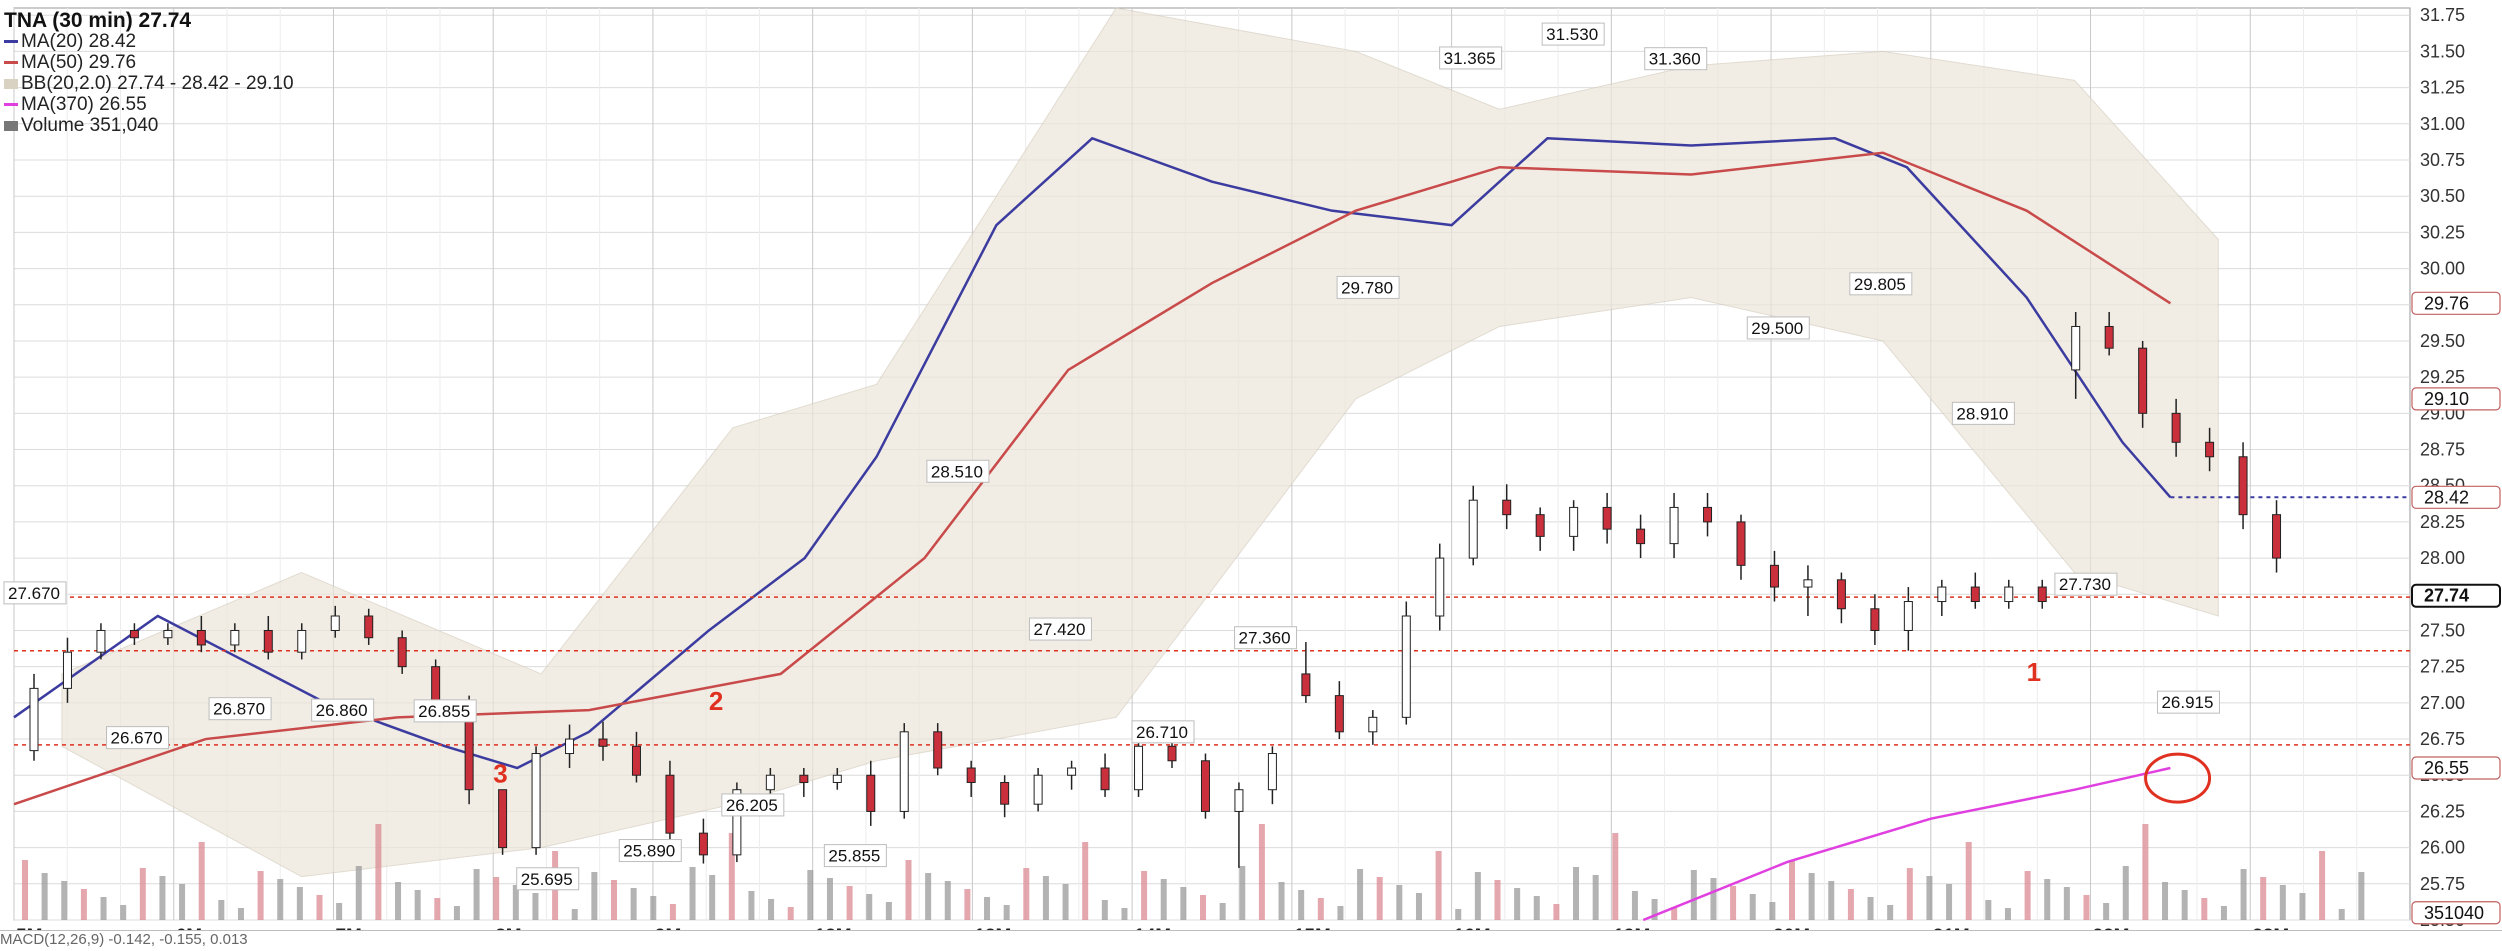  I want to click on y-tick-label: 28.25, so click(2442, 522).